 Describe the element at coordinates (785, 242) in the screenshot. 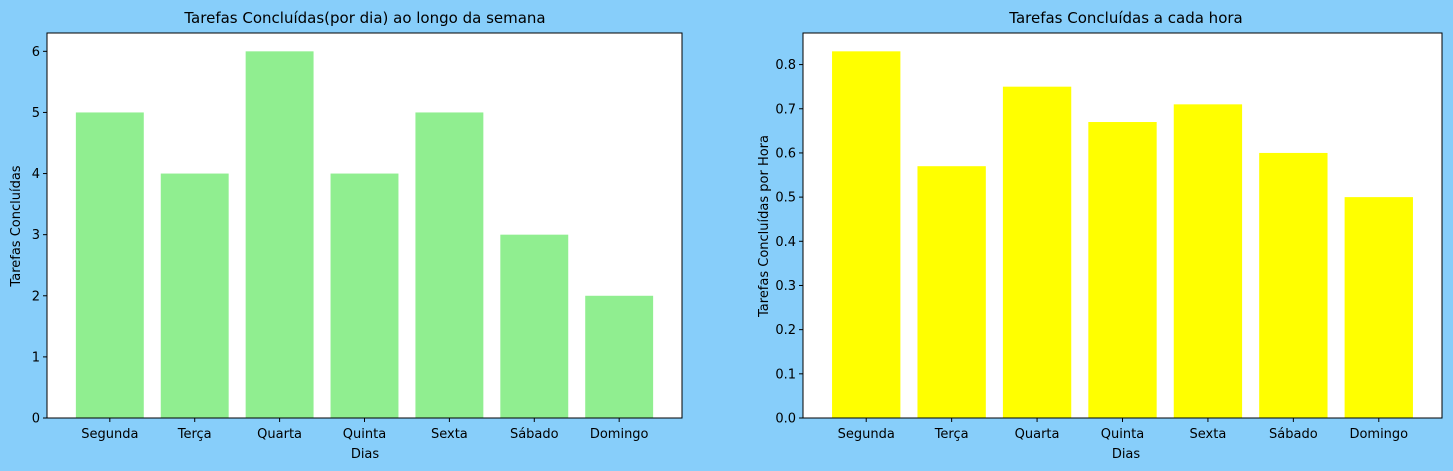

I see `y-tick-label: 0.4` at that location.